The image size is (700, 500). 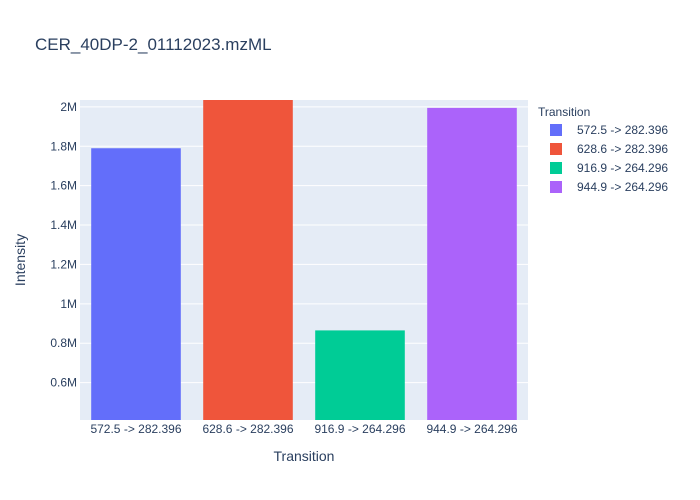 I want to click on y-tick-label: 1.8M, so click(x=63, y=146).